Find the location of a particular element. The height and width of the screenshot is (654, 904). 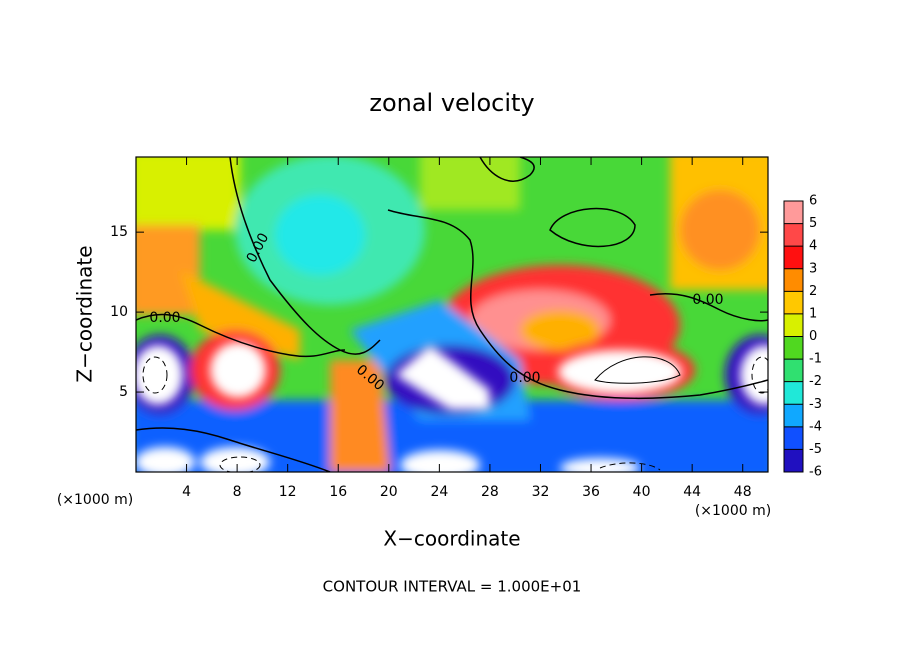

colorbar-tick-label: -2 is located at coordinates (815, 381).